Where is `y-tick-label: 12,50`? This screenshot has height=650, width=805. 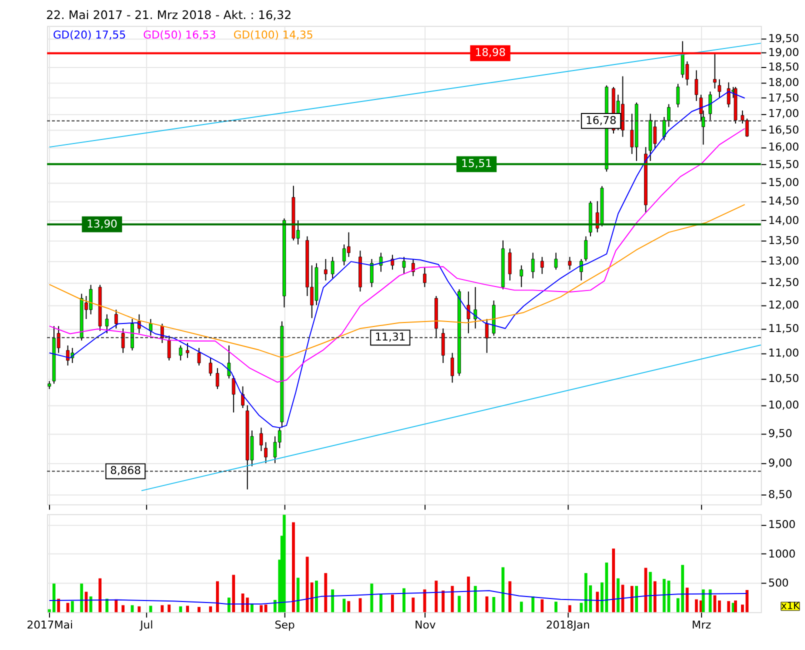
y-tick-label: 12,50 is located at coordinates (784, 283).